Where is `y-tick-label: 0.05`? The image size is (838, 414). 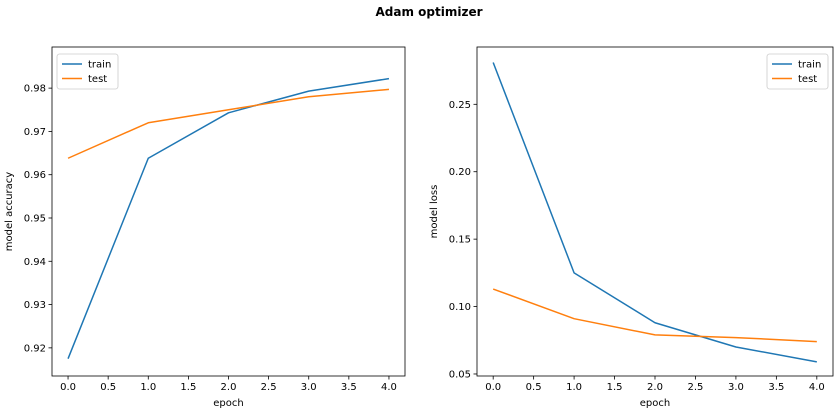 y-tick-label: 0.05 is located at coordinates (460, 374).